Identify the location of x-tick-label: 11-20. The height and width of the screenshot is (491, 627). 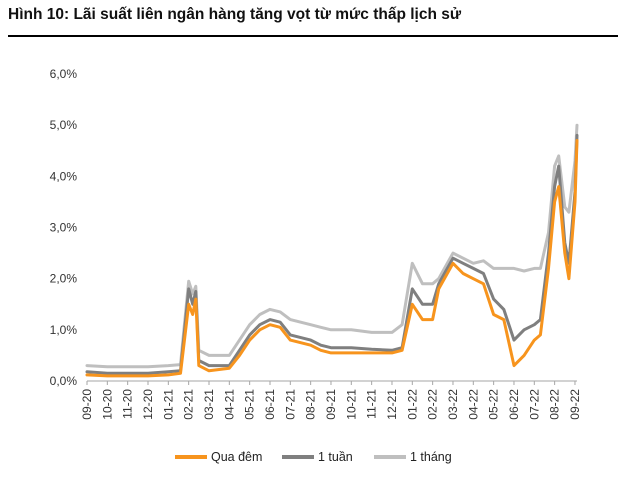
(128, 404).